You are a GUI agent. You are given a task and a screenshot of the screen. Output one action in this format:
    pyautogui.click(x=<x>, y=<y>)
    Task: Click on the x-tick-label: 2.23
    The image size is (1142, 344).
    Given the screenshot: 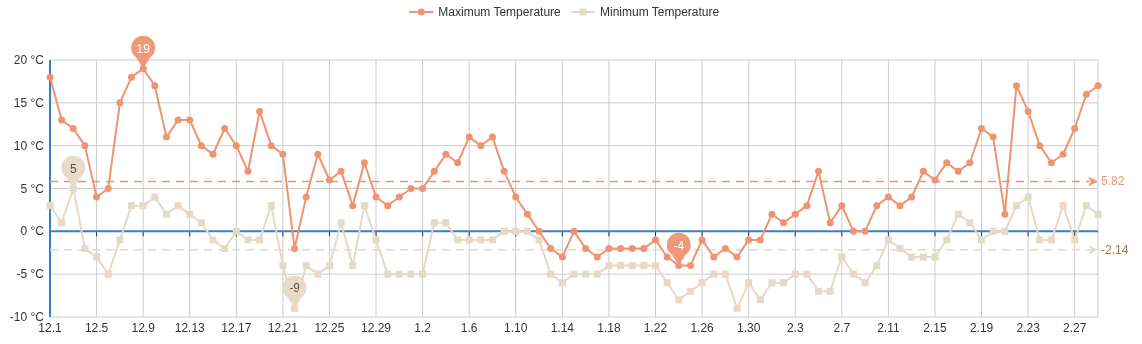 What is the action you would take?
    pyautogui.click(x=1028, y=328)
    